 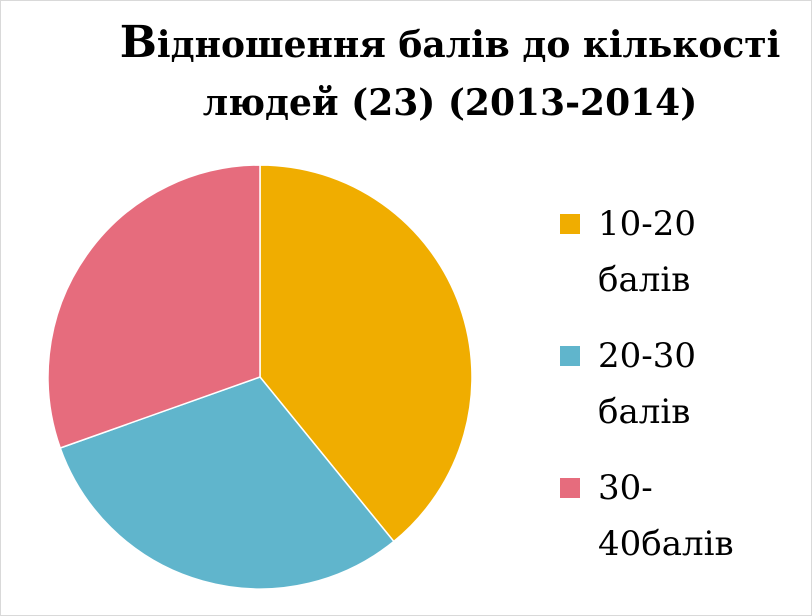 I want to click on chart-title-initial: В, so click(x=138, y=42).